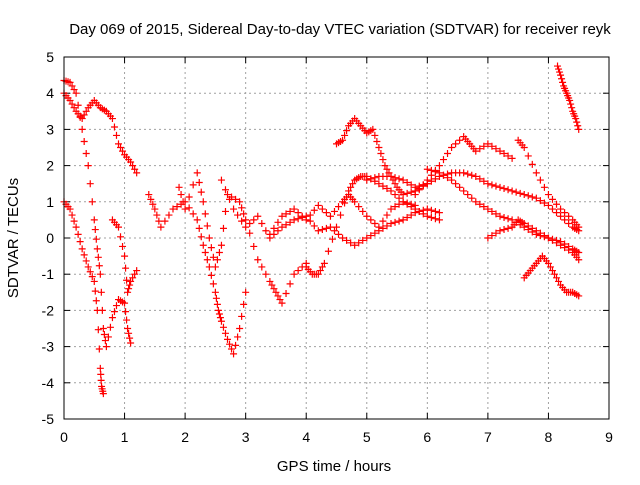 The height and width of the screenshot is (485, 640). What do you see at coordinates (97, 214) in the screenshot?
I see `series-sat-b` at bounding box center [97, 214].